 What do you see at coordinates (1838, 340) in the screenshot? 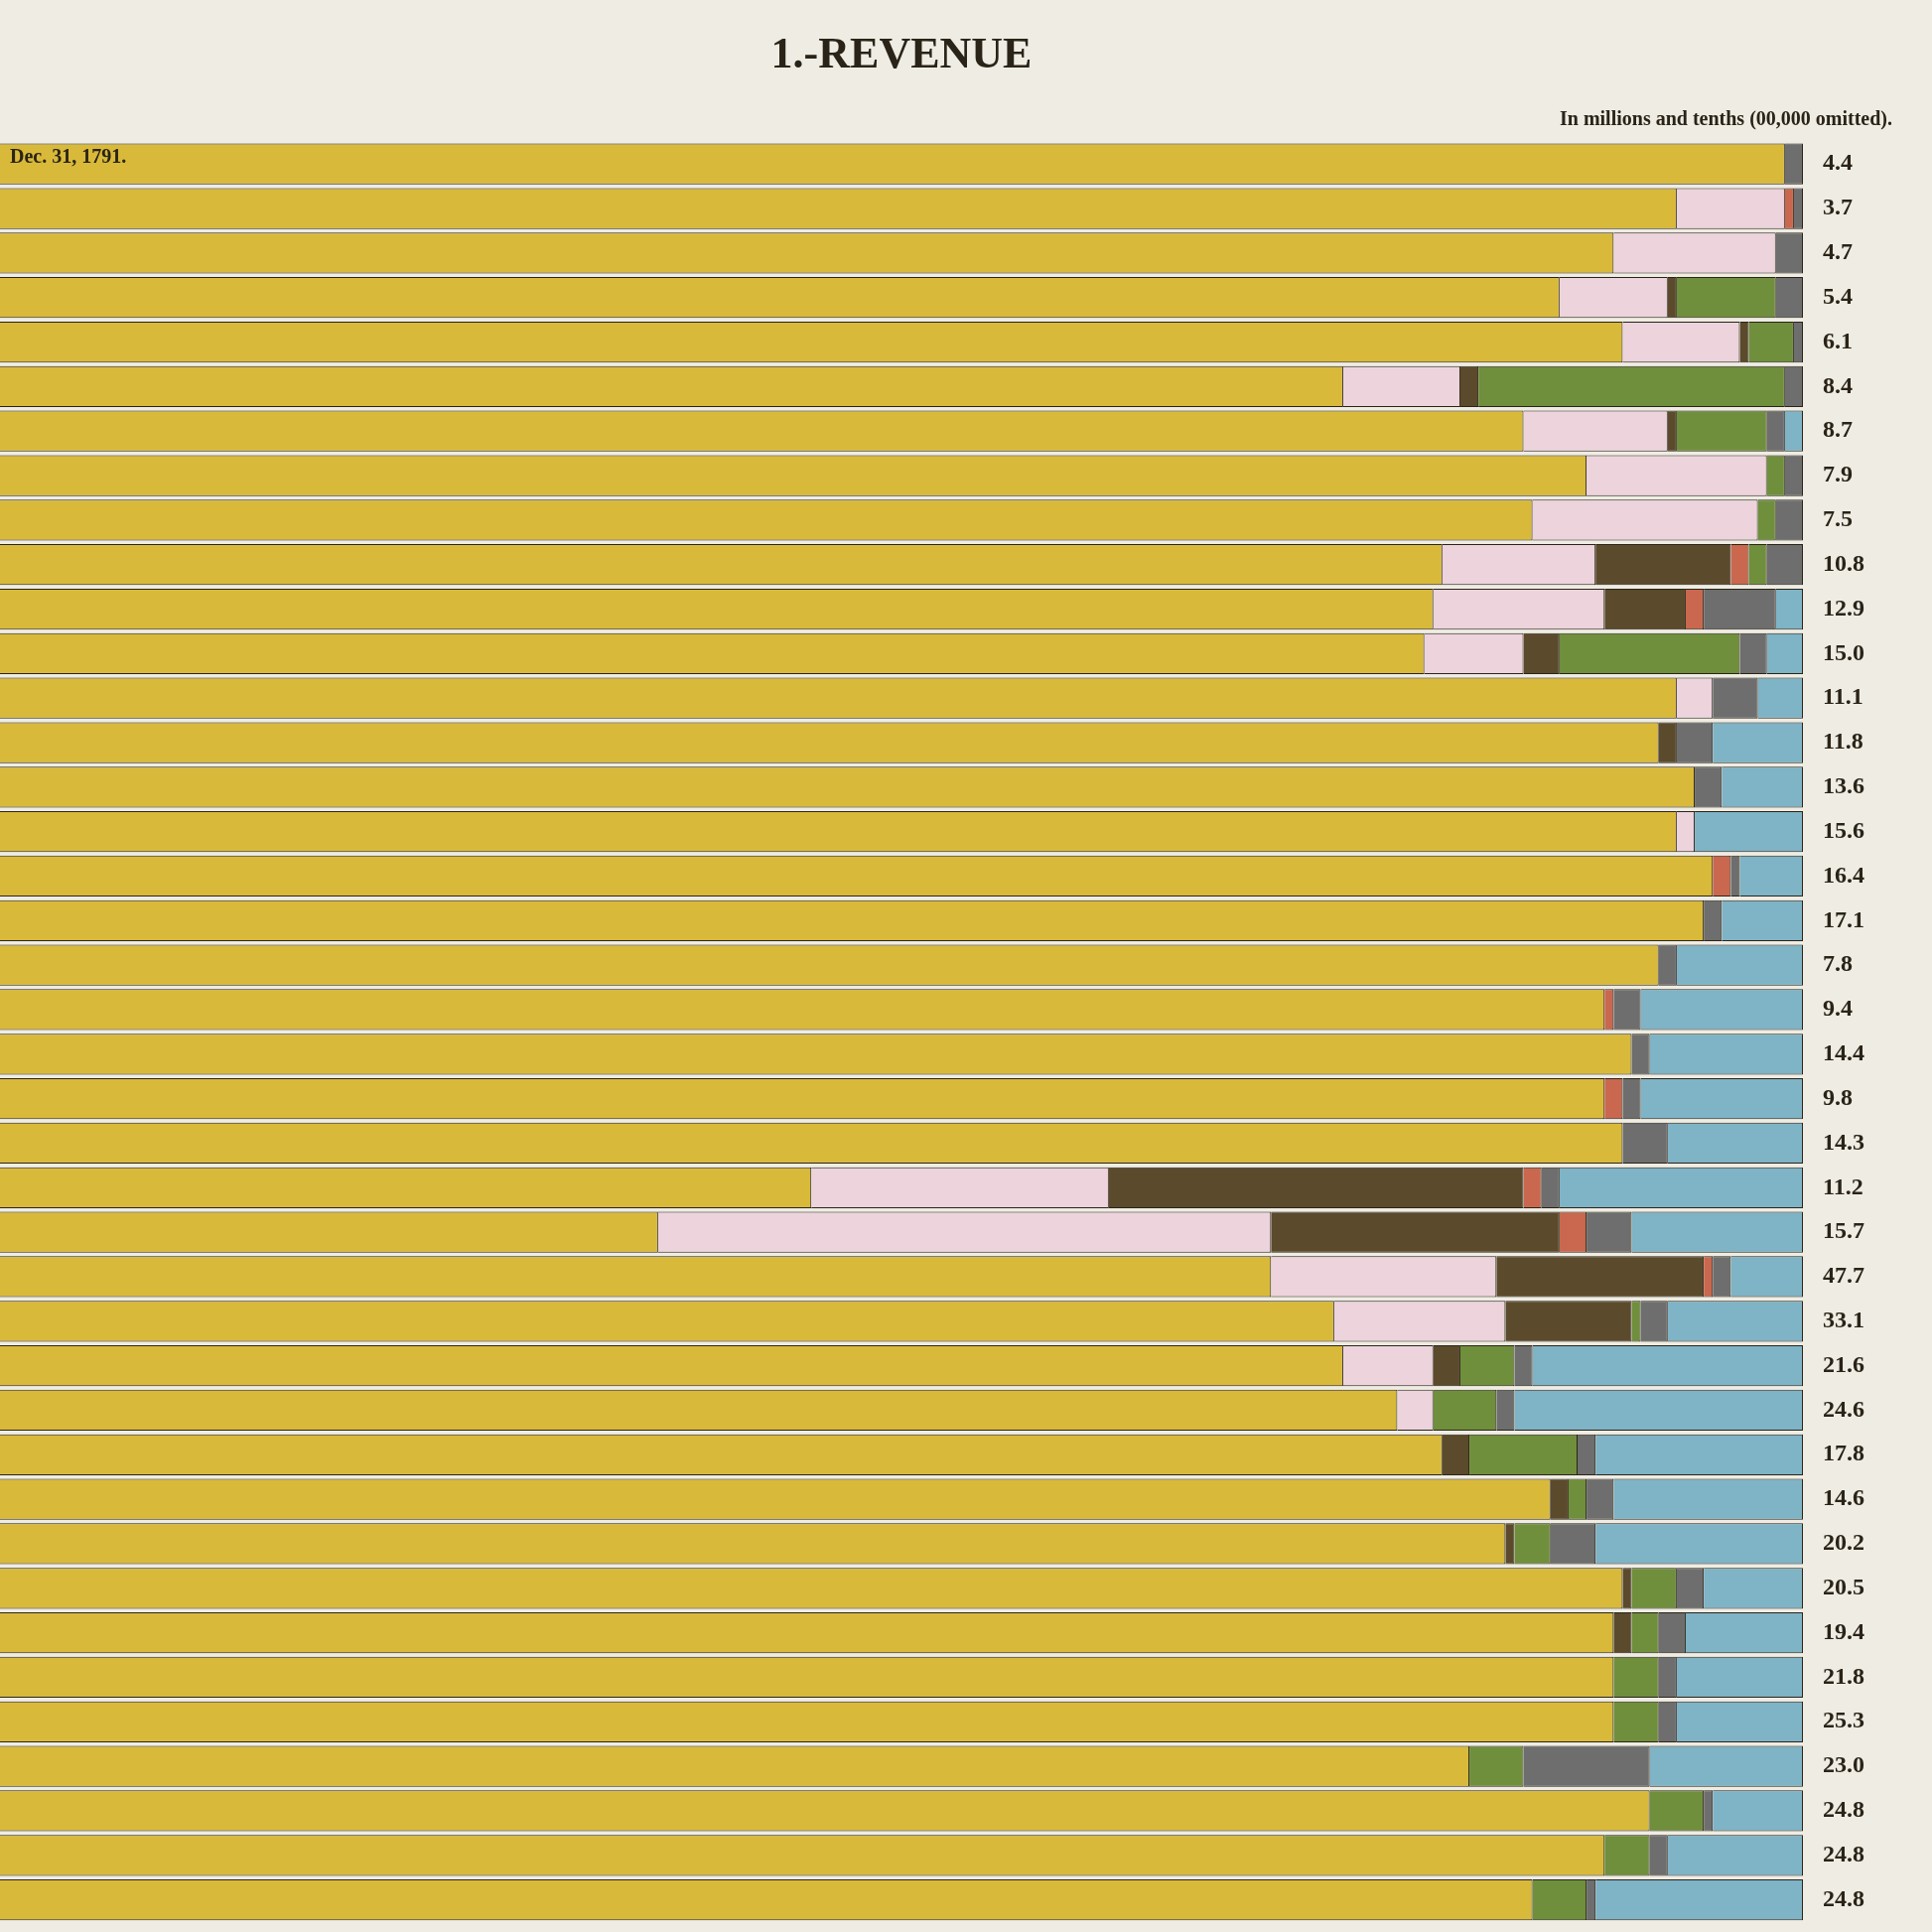
I see `text: 6.1` at bounding box center [1838, 340].